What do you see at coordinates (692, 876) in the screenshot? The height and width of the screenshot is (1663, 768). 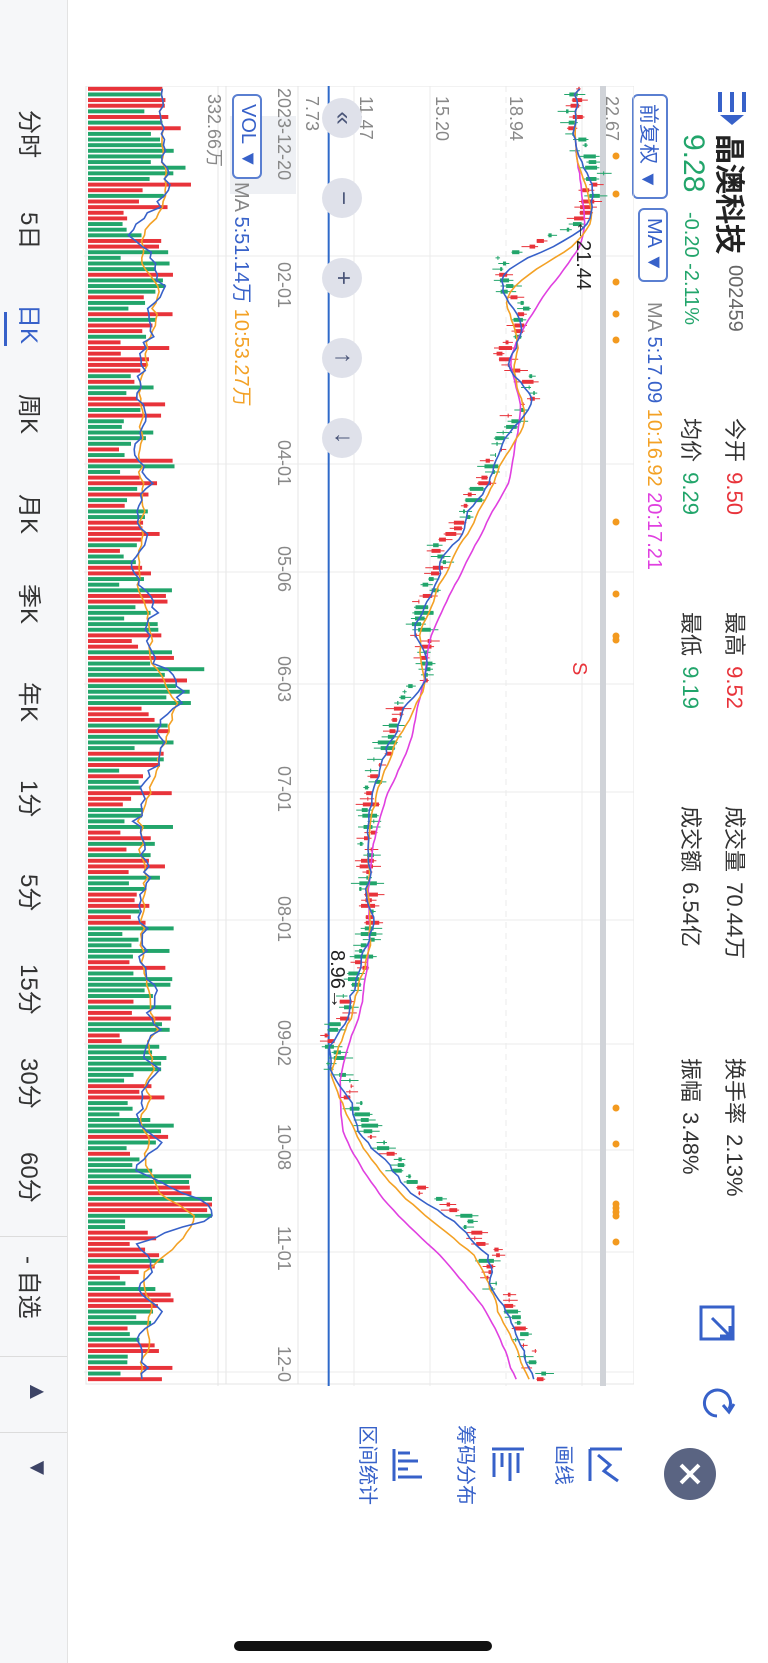 I see `stat-amount: 成交额 6.54亿` at bounding box center [692, 876].